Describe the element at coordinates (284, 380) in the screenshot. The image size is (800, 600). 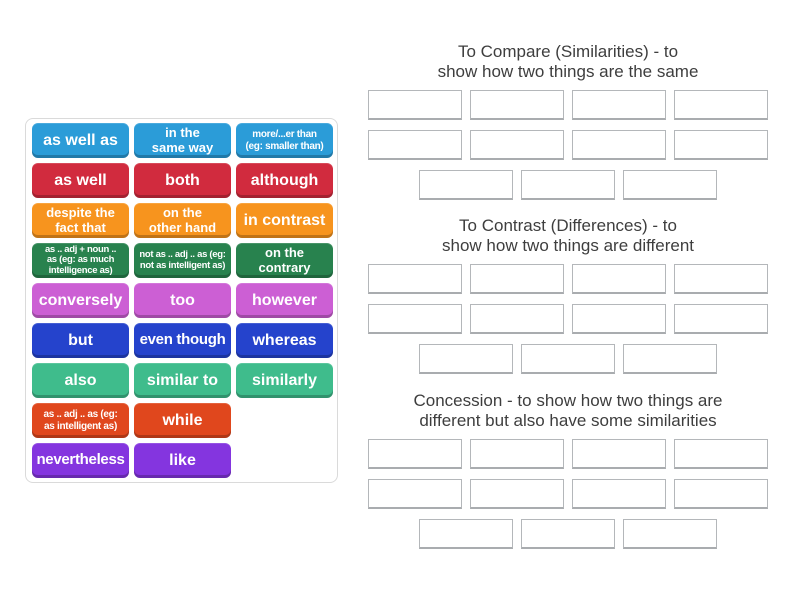
I see `word-tile: similarly` at that location.